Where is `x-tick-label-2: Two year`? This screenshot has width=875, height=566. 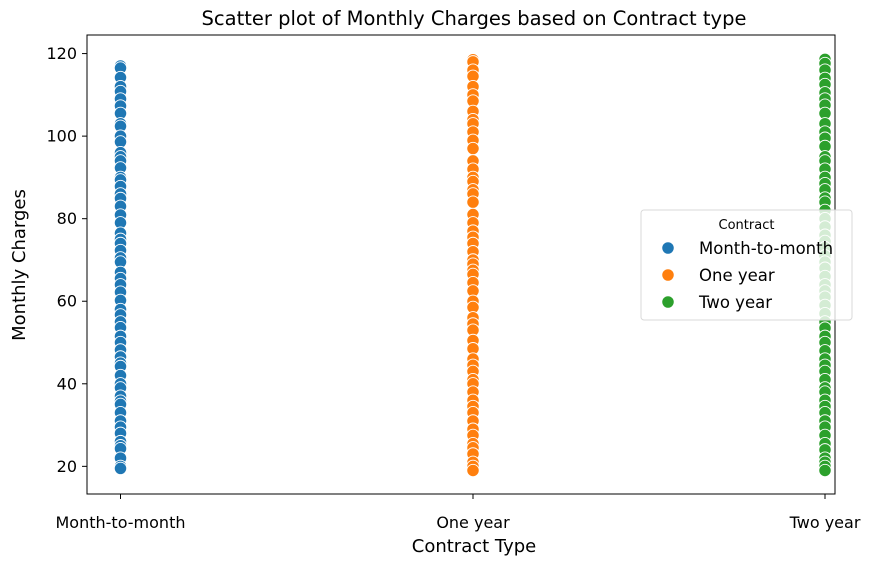 x-tick-label-2: Two year is located at coordinates (825, 522).